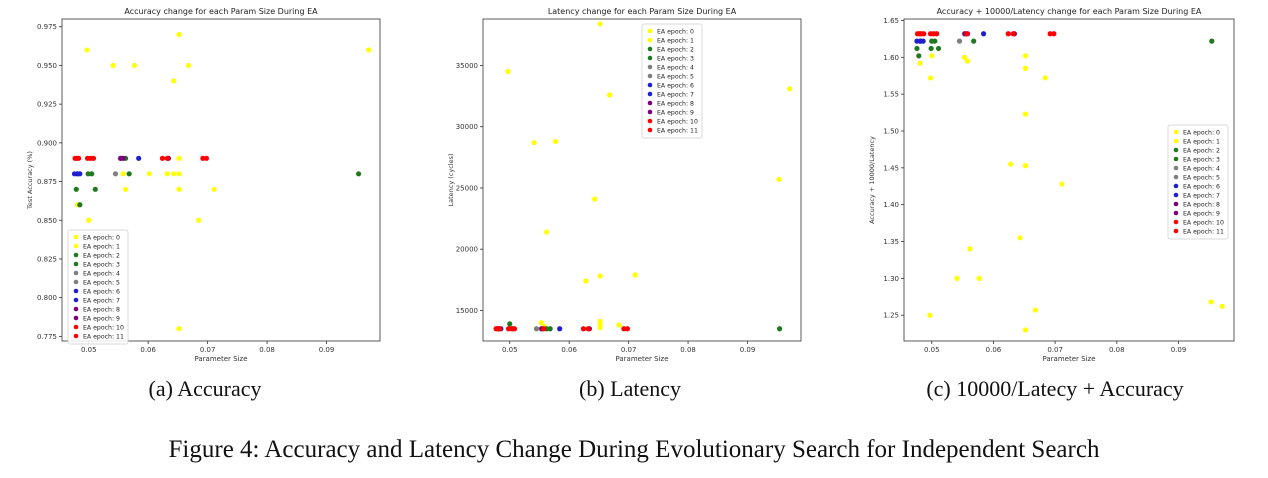 The image size is (1268, 478). I want to click on legend-label: EA epoch: 8, so click(101, 309).